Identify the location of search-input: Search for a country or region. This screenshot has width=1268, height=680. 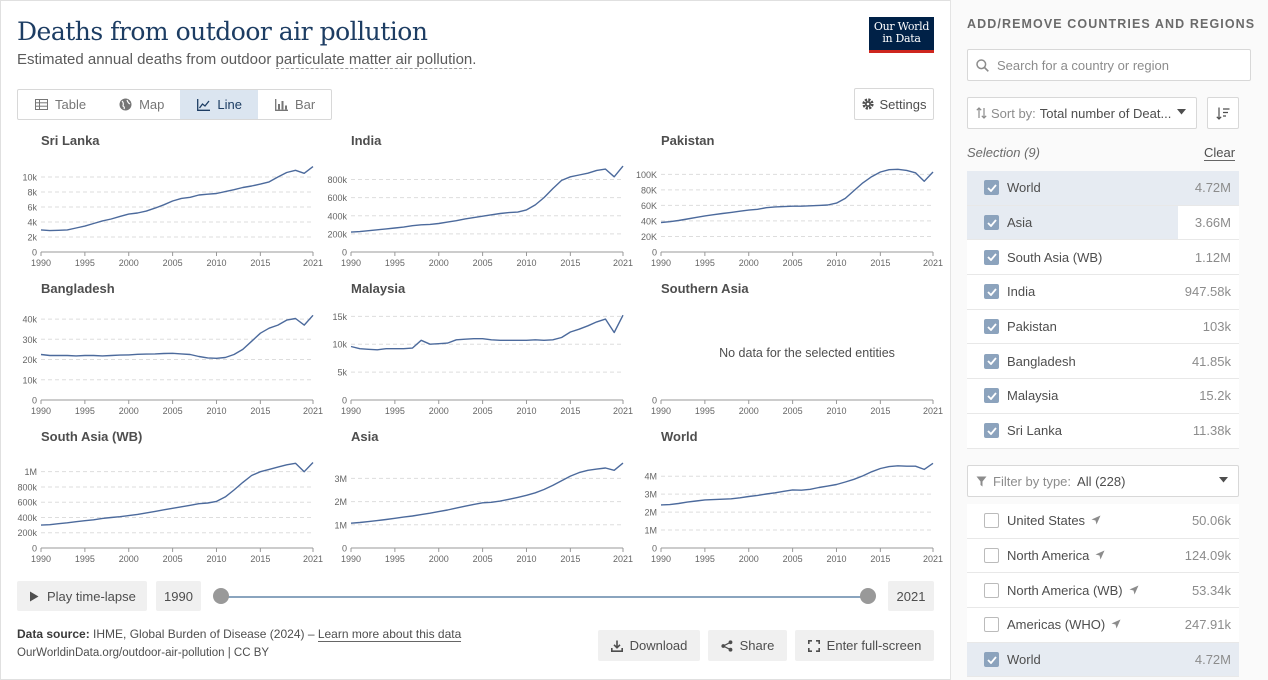
(1109, 65).